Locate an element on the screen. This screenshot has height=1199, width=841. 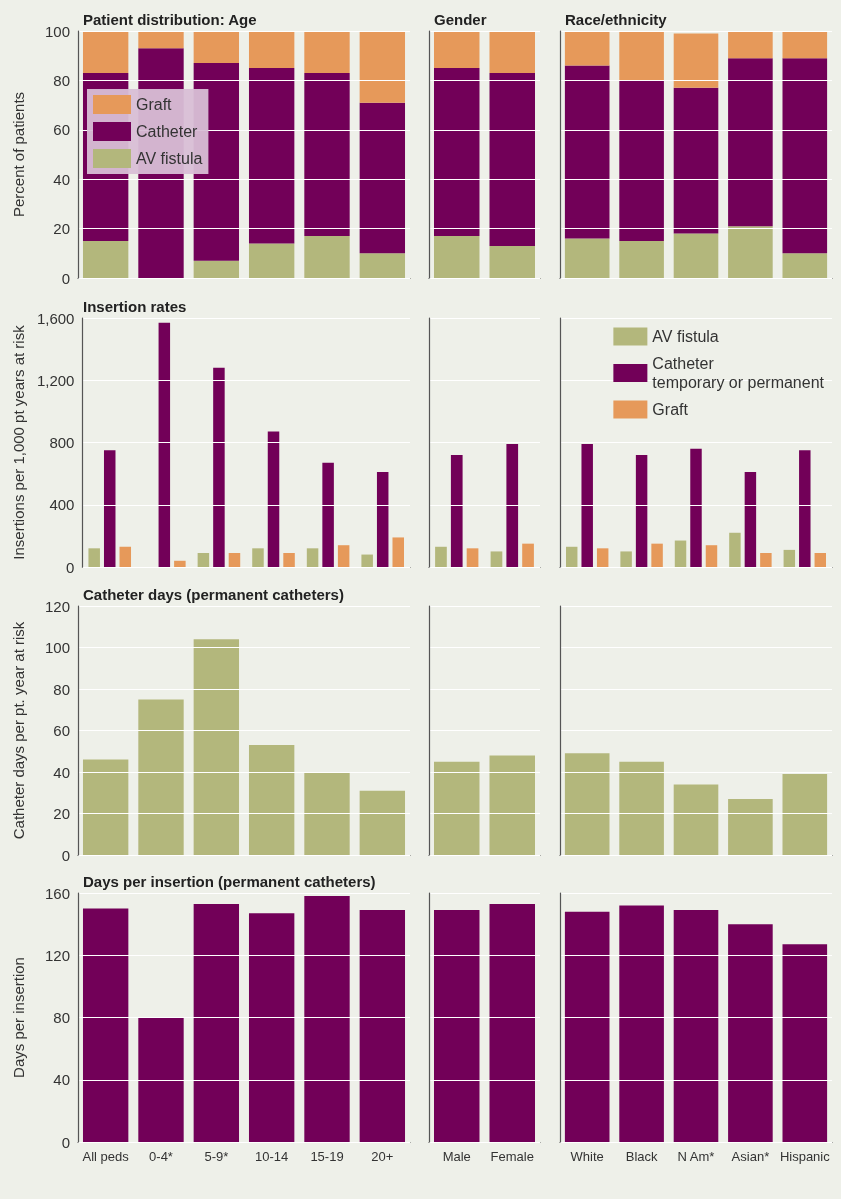
x-tick-label: All peds is located at coordinates (106, 1156).